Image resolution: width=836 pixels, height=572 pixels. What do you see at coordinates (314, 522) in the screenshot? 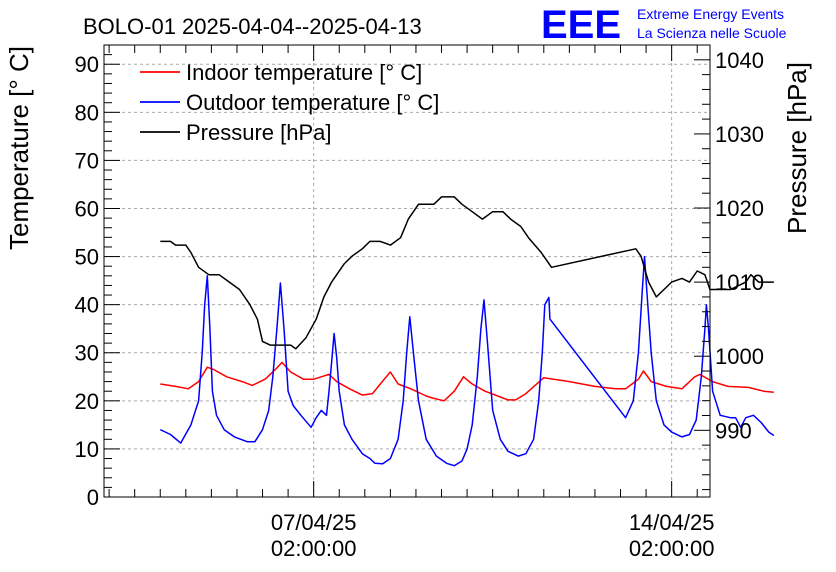
I see `x-tick-date: 07/04/25` at bounding box center [314, 522].